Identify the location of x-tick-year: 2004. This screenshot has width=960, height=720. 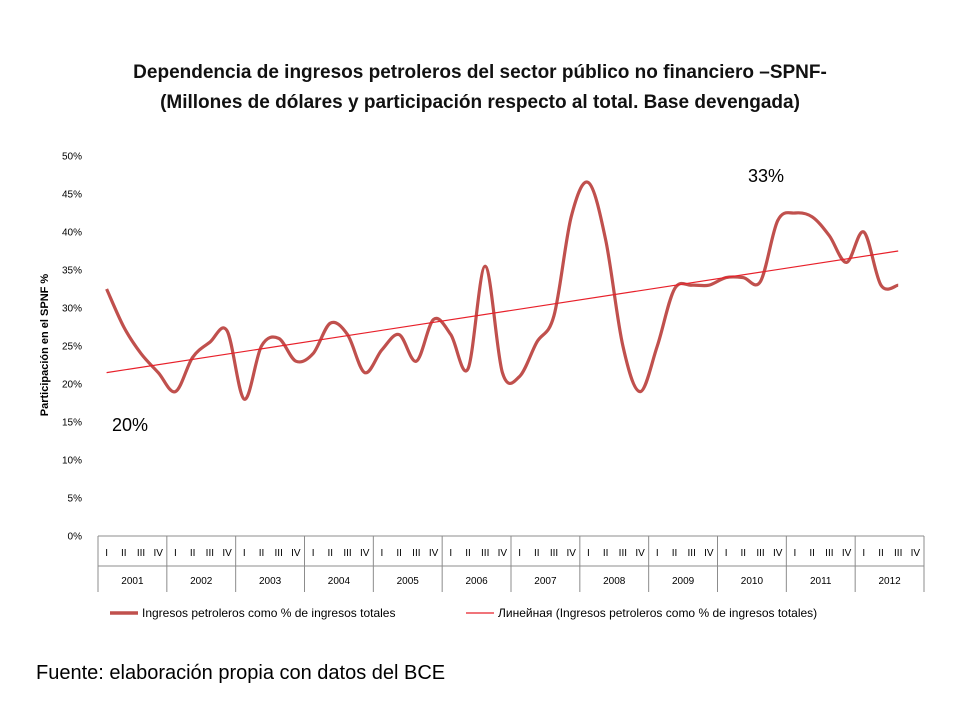
(339, 581).